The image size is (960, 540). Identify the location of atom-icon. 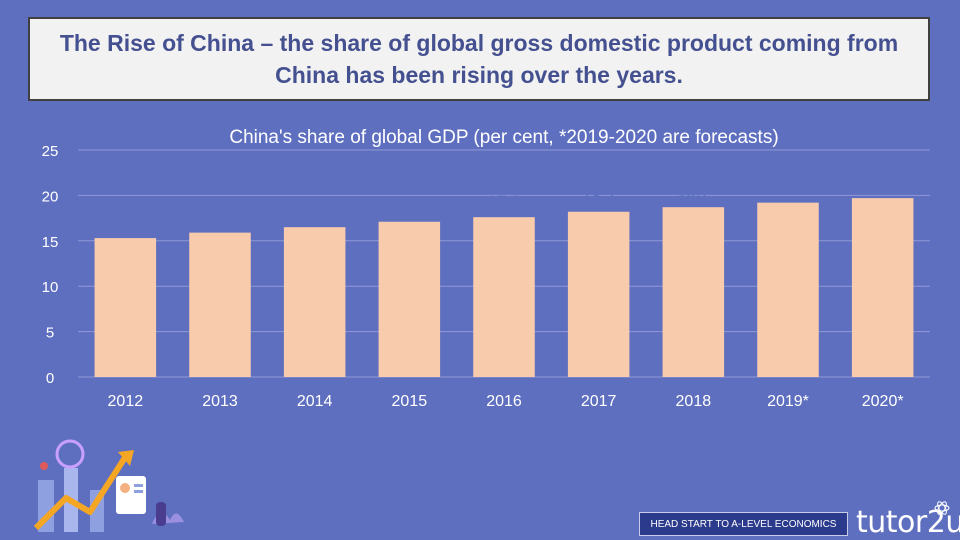
(942, 508).